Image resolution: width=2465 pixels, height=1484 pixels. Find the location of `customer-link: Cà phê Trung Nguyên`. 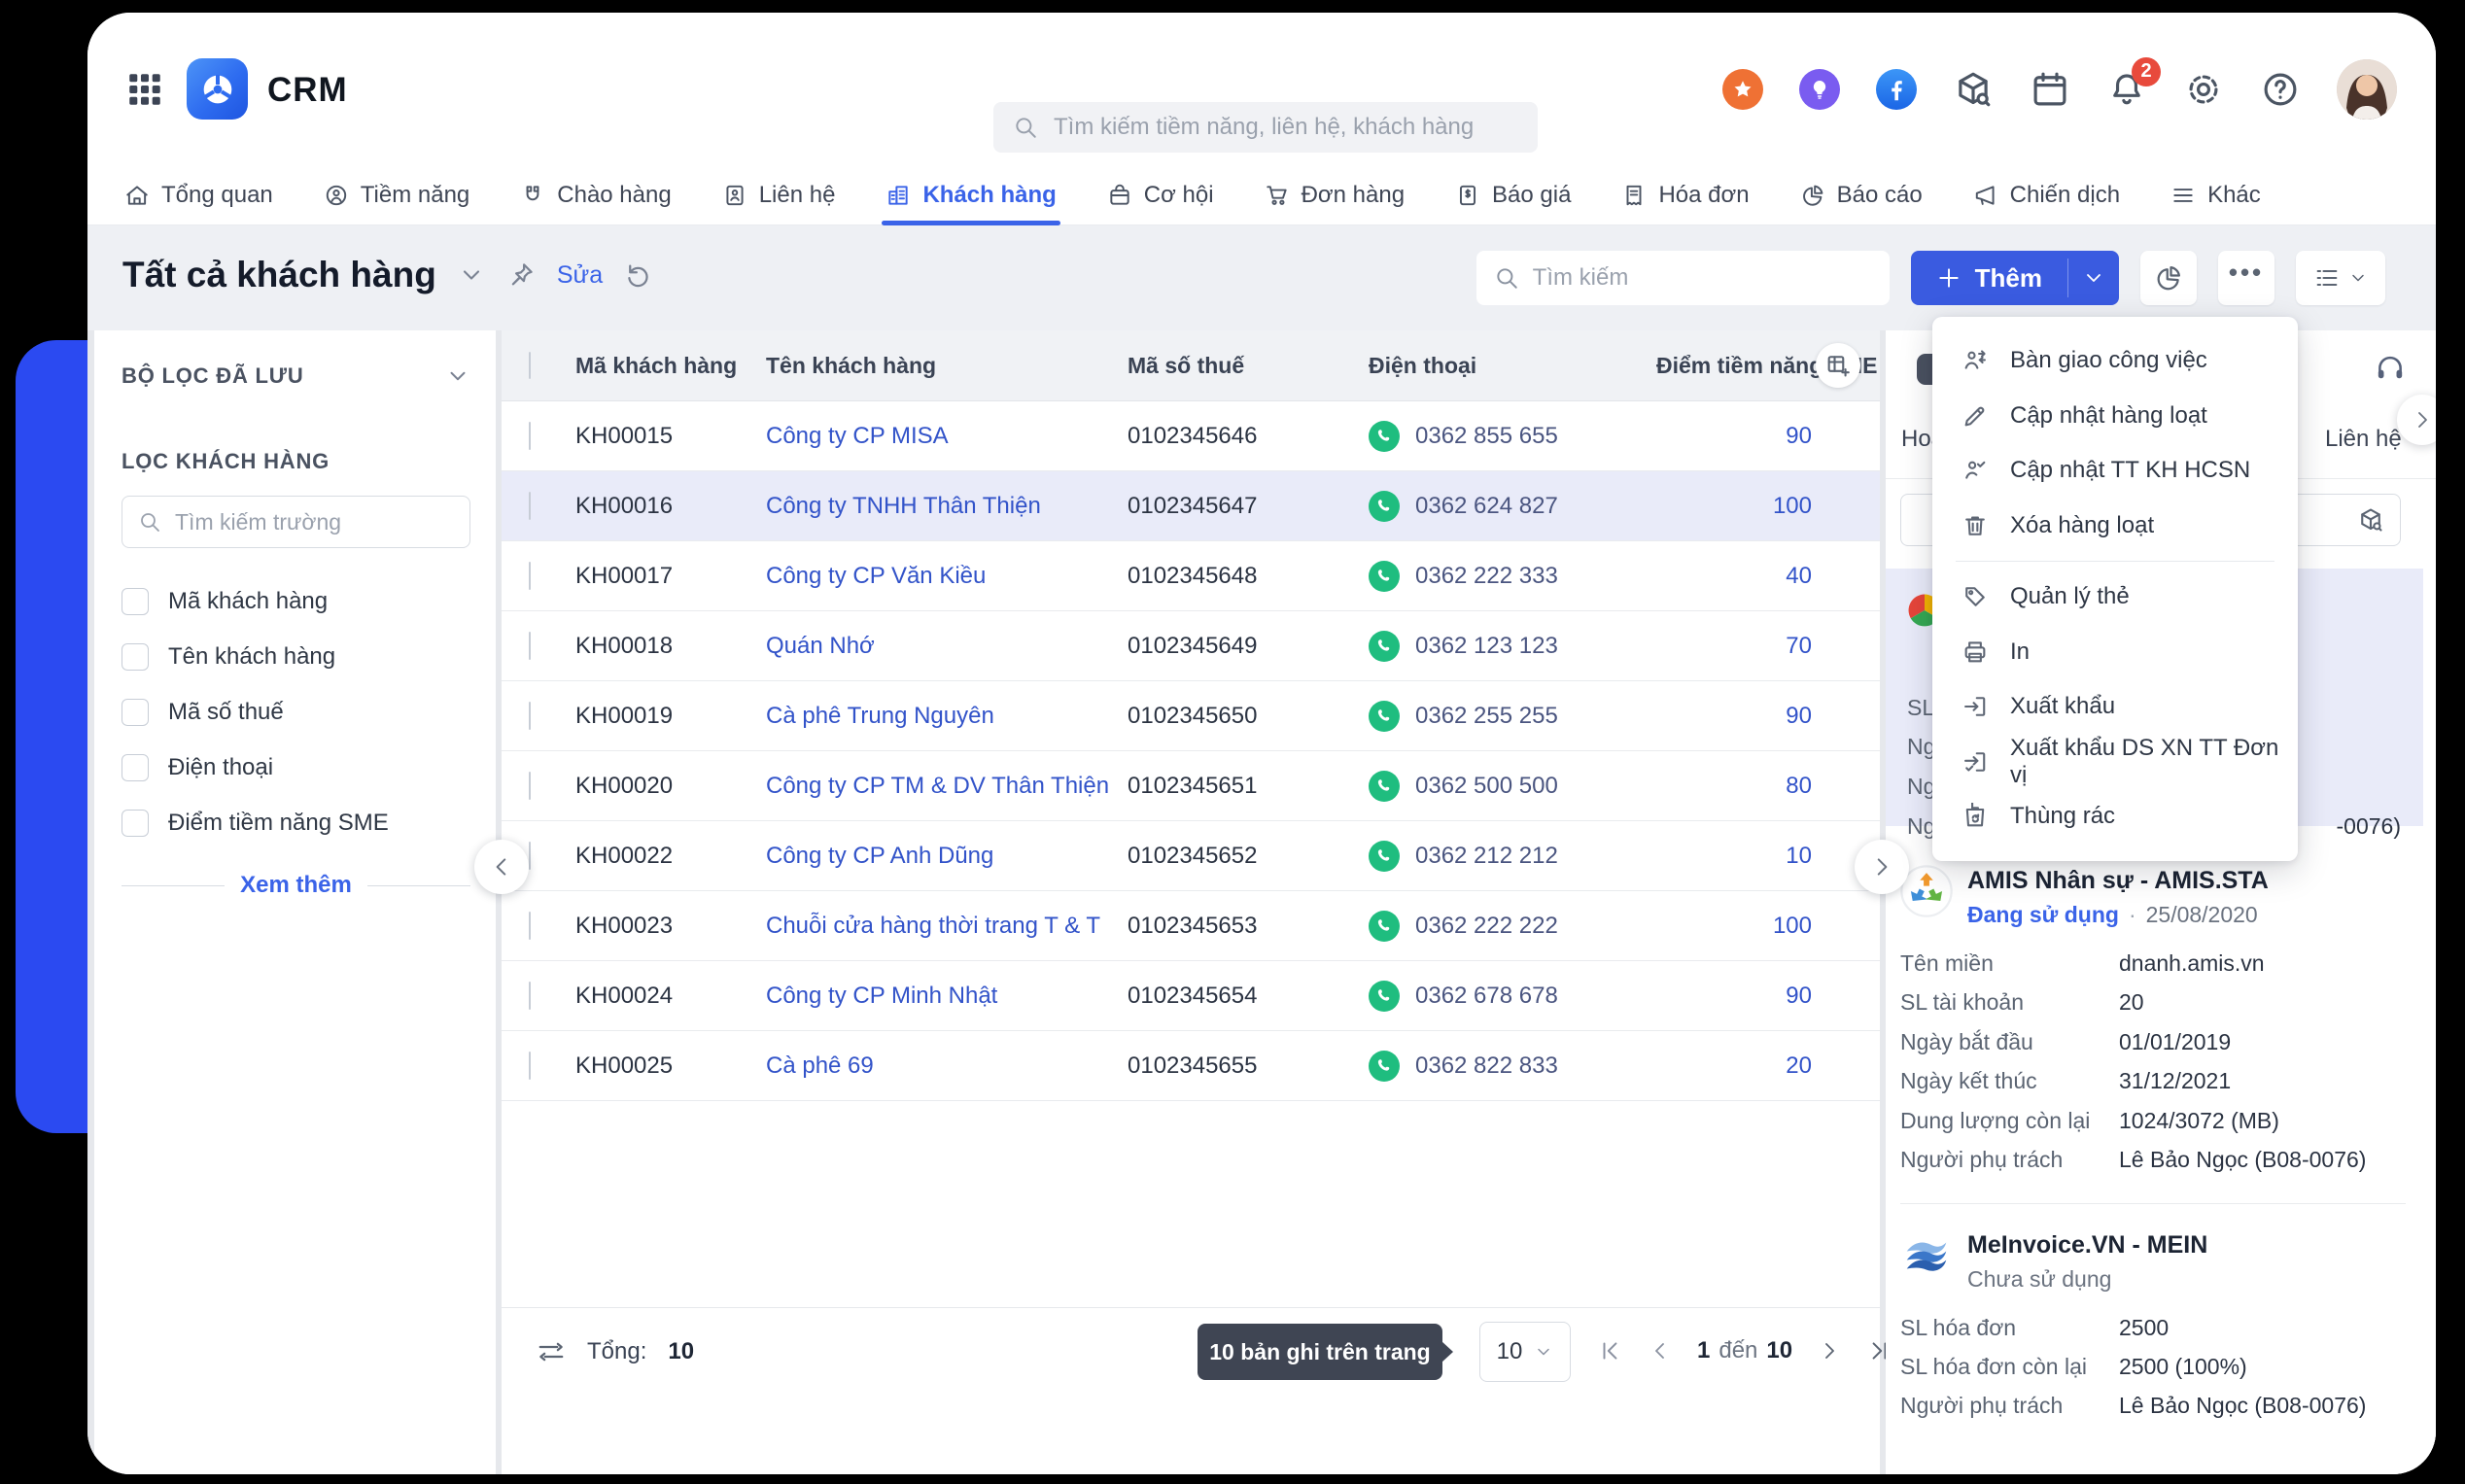

customer-link: Cà phê Trung Nguyên is located at coordinates (880, 715).